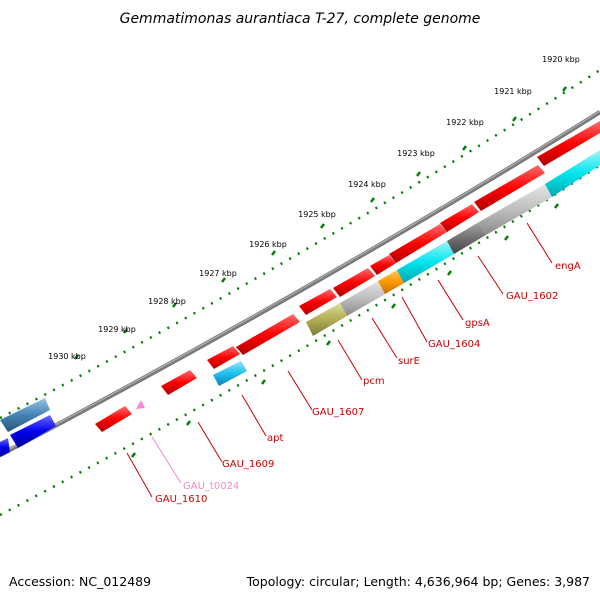 The height and width of the screenshot is (600, 600). I want to click on gene-label-apt: apt, so click(275, 438).